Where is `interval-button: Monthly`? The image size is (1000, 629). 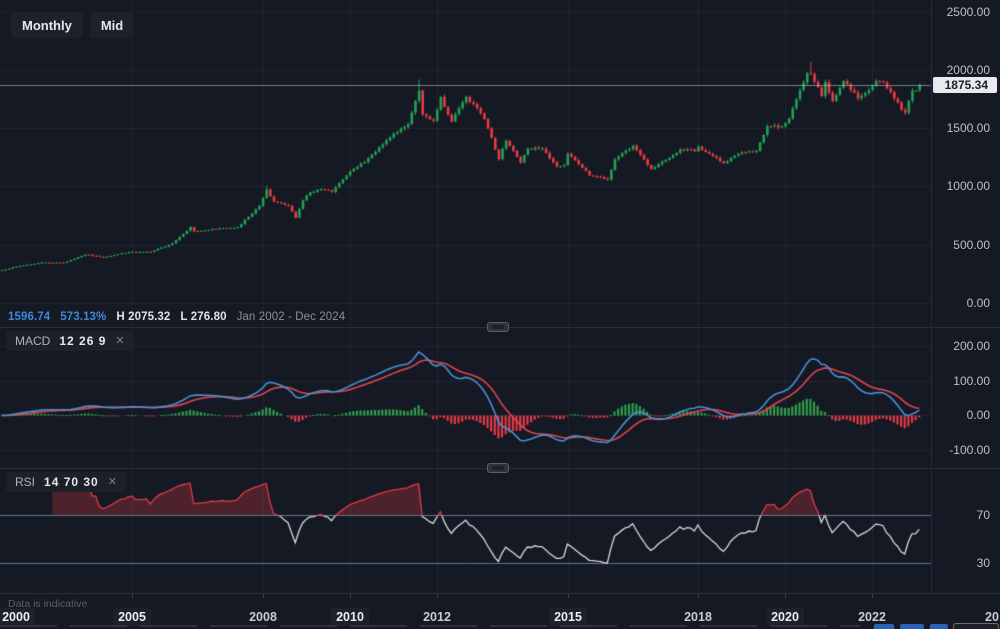 interval-button: Monthly is located at coordinates (47, 25).